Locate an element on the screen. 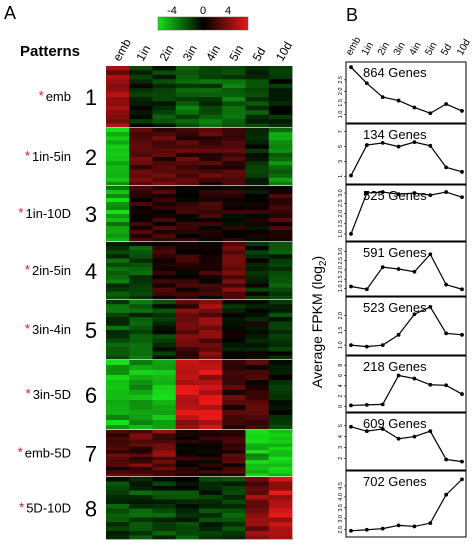 The height and width of the screenshot is (546, 474). y-tick-label: 2.0 is located at coordinates (341, 316).